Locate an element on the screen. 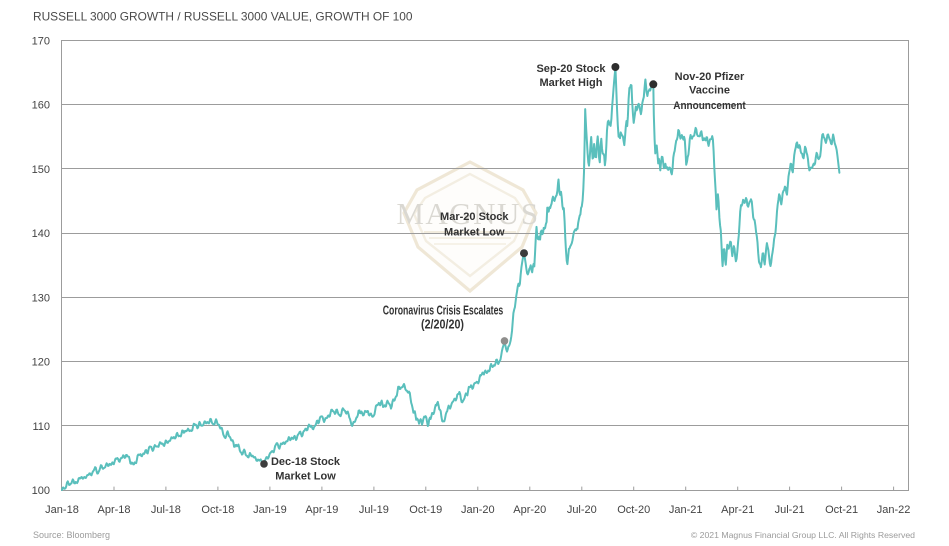 Image resolution: width=949 pixels, height=546 pixels. svg-text: Jan-18 is located at coordinates (62, 510).